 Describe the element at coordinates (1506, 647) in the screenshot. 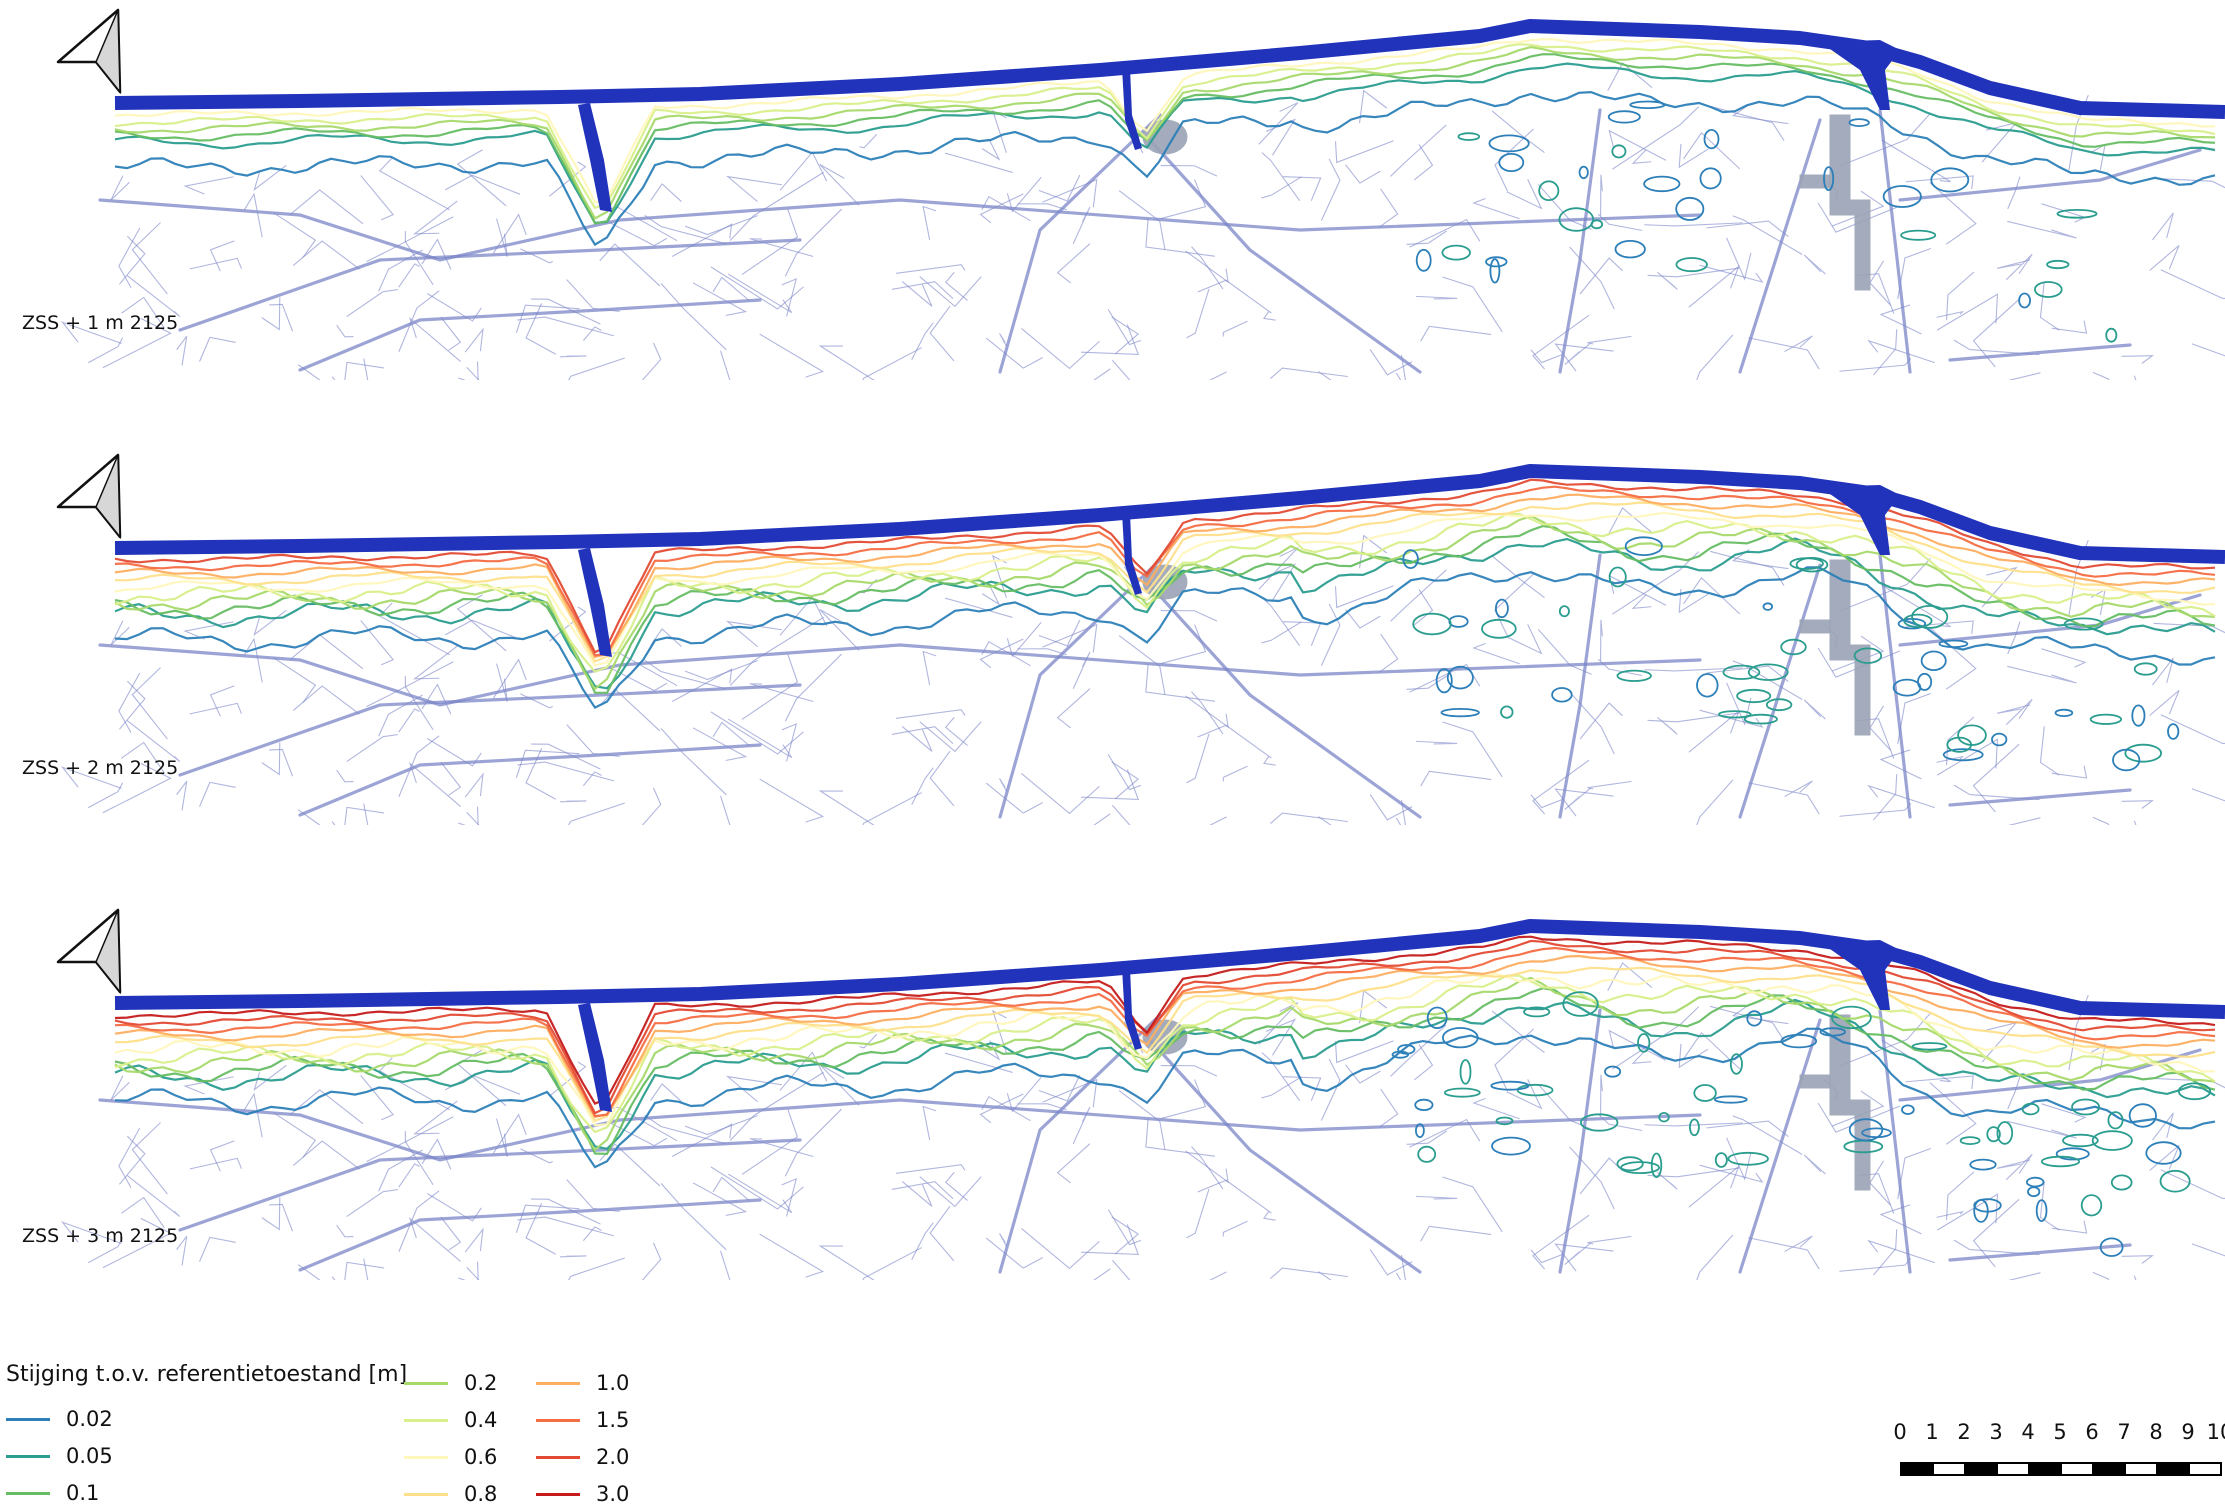

I see `harbor-structures` at that location.